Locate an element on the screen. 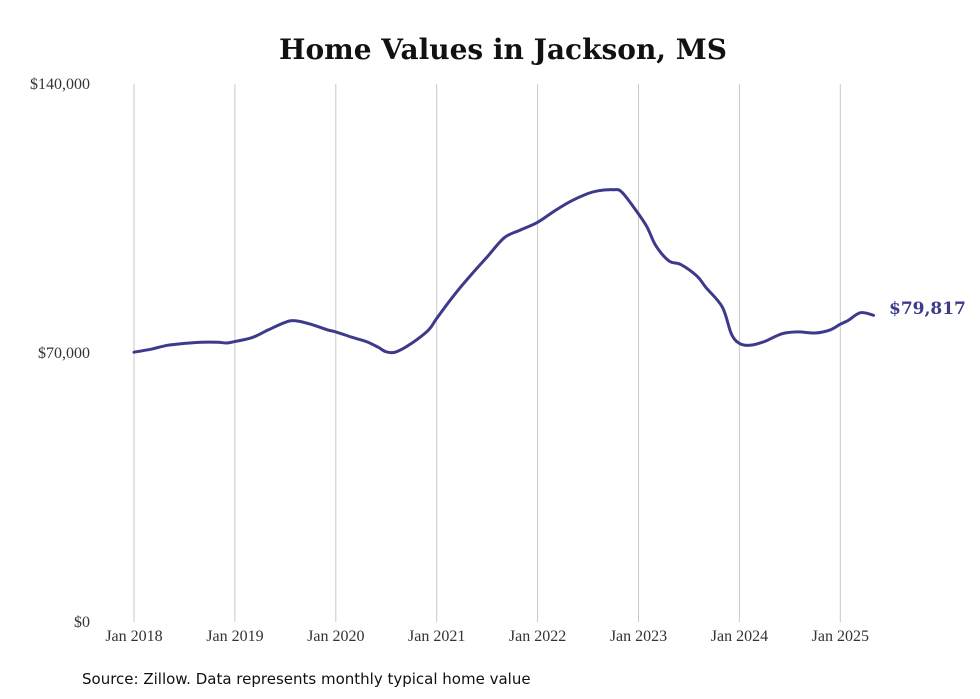 This screenshot has width=980, height=699. y-tick-label: $140,000 is located at coordinates (60, 84).